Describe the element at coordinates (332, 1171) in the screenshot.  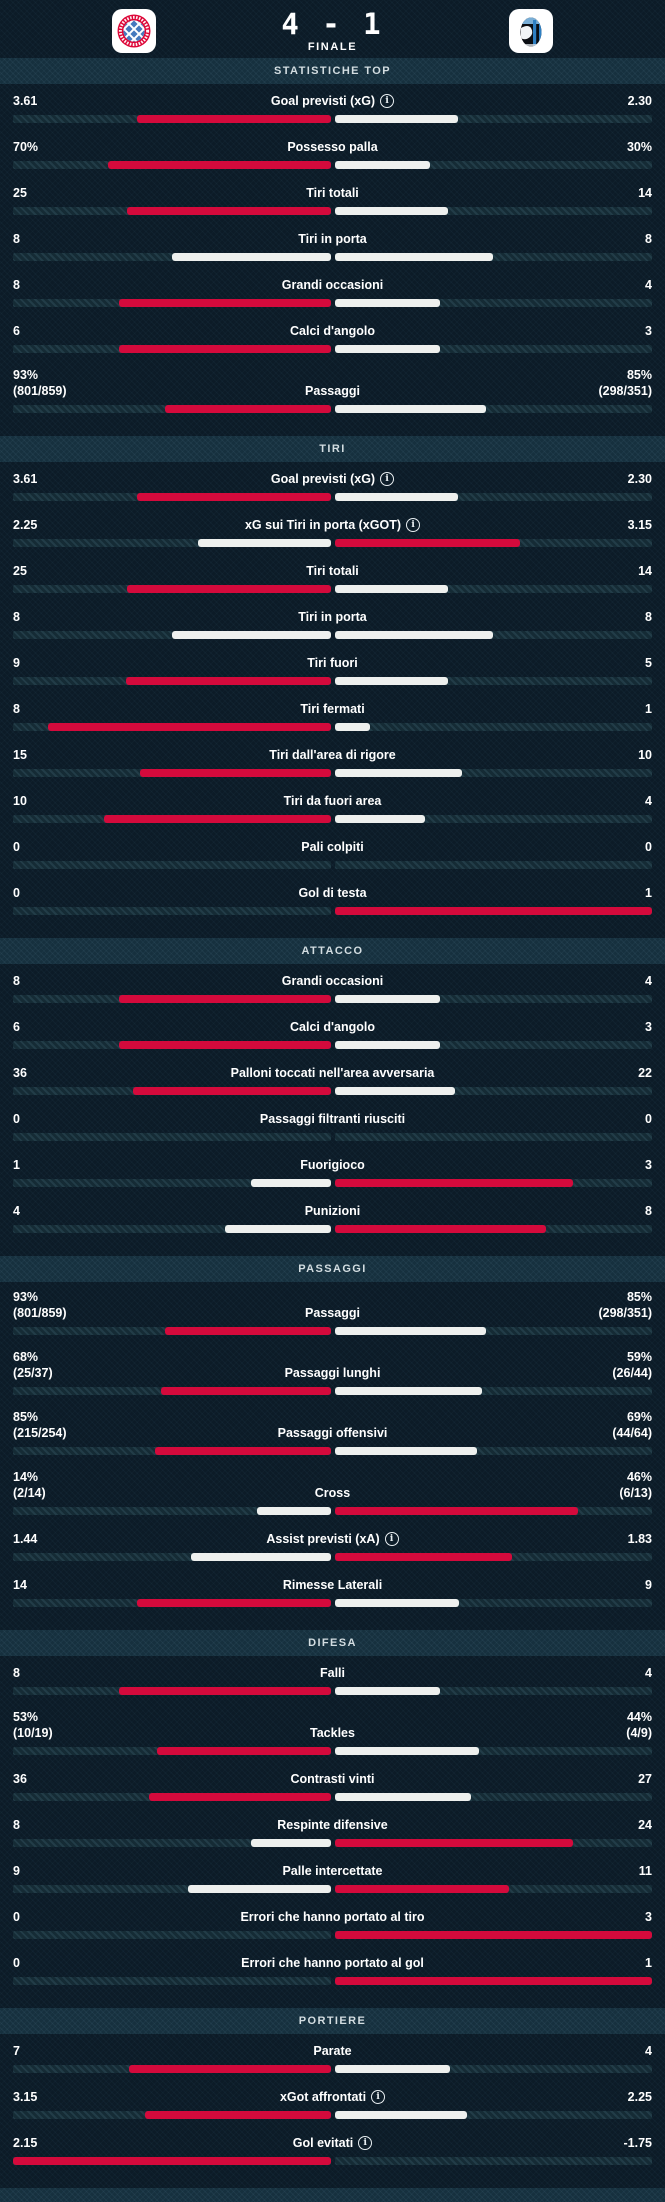
I see `stat-row: 1 Fuorigioco i 3` at that location.